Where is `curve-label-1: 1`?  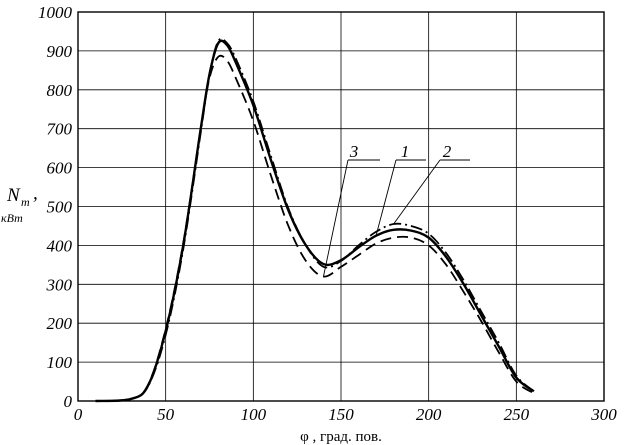
curve-label-1: 1 is located at coordinates (405, 151).